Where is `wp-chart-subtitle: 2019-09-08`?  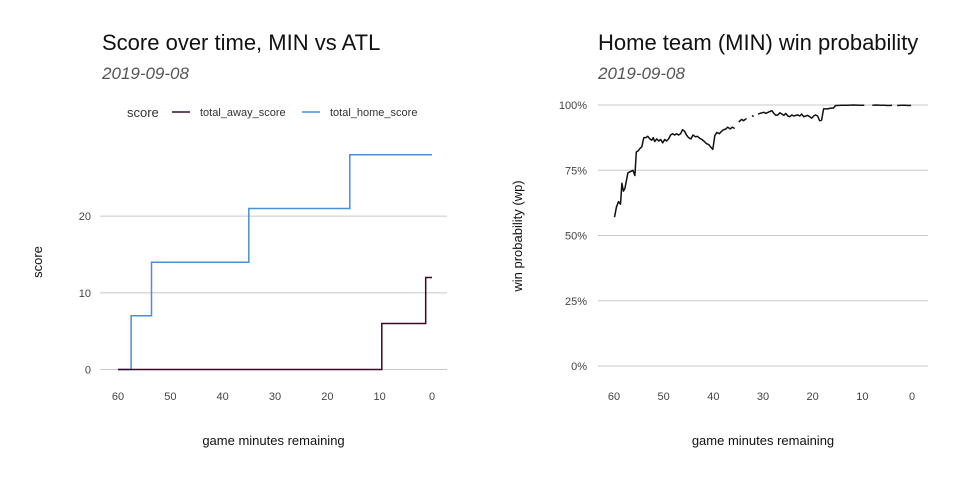
wp-chart-subtitle: 2019-09-08 is located at coordinates (641, 73).